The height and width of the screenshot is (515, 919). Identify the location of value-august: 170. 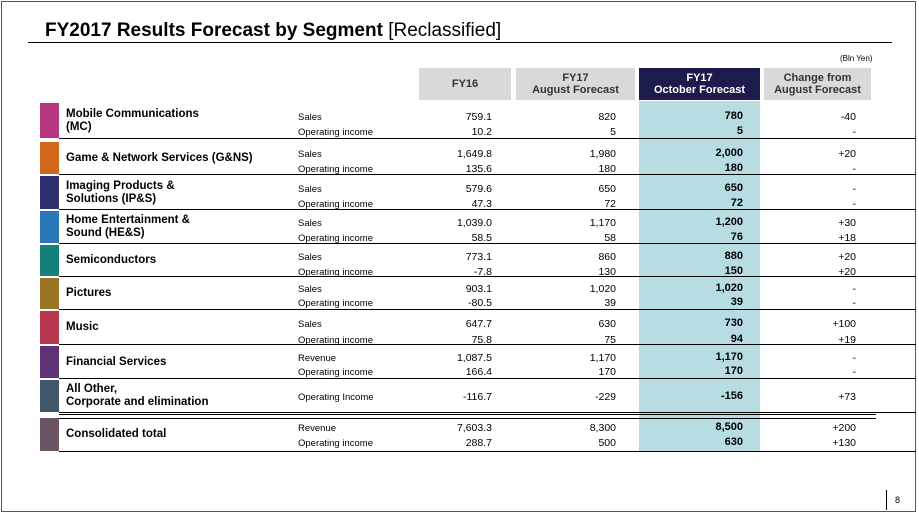
(607, 372).